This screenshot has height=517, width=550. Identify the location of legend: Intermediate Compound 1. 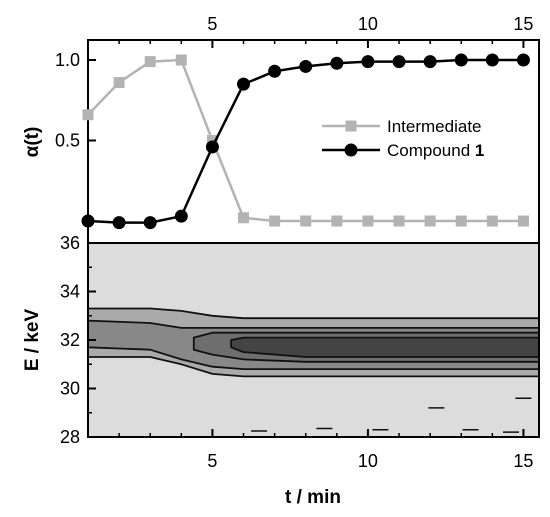
(403, 138).